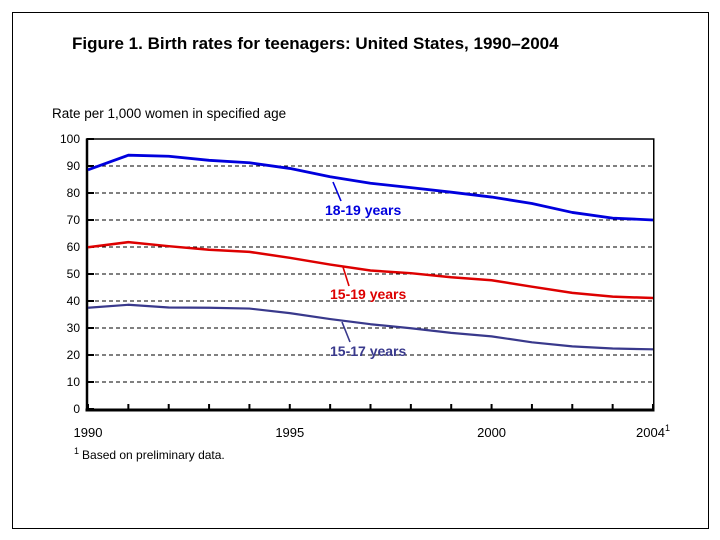 The image size is (720, 540). Describe the element at coordinates (289, 432) in the screenshot. I see `x-tick-label-1995: 1995` at that location.